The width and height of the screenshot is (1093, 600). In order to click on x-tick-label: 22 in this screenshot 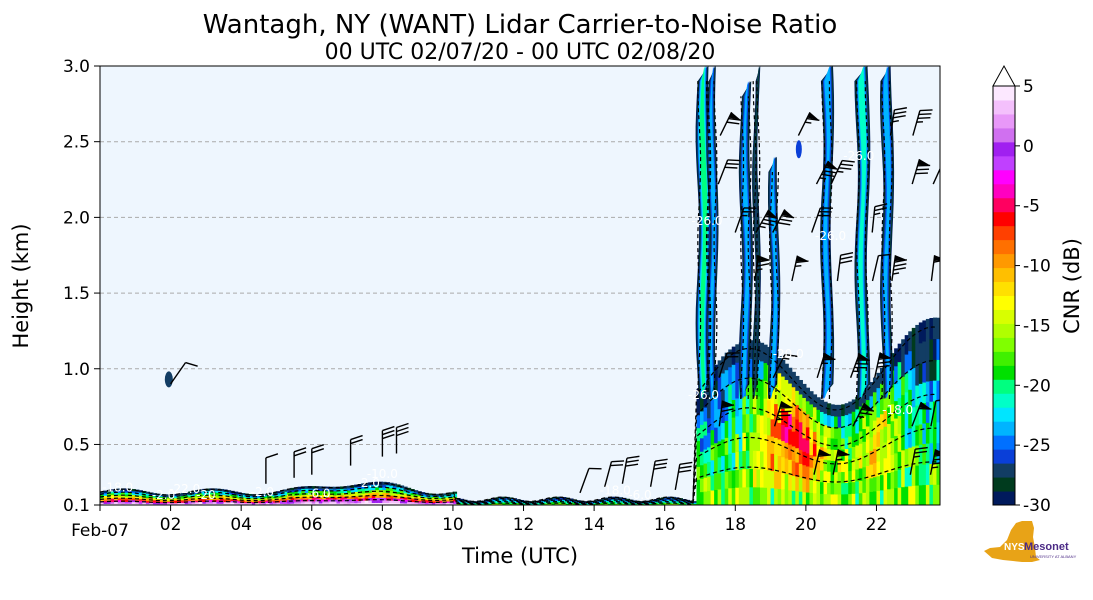, I will do `click(877, 525)`.